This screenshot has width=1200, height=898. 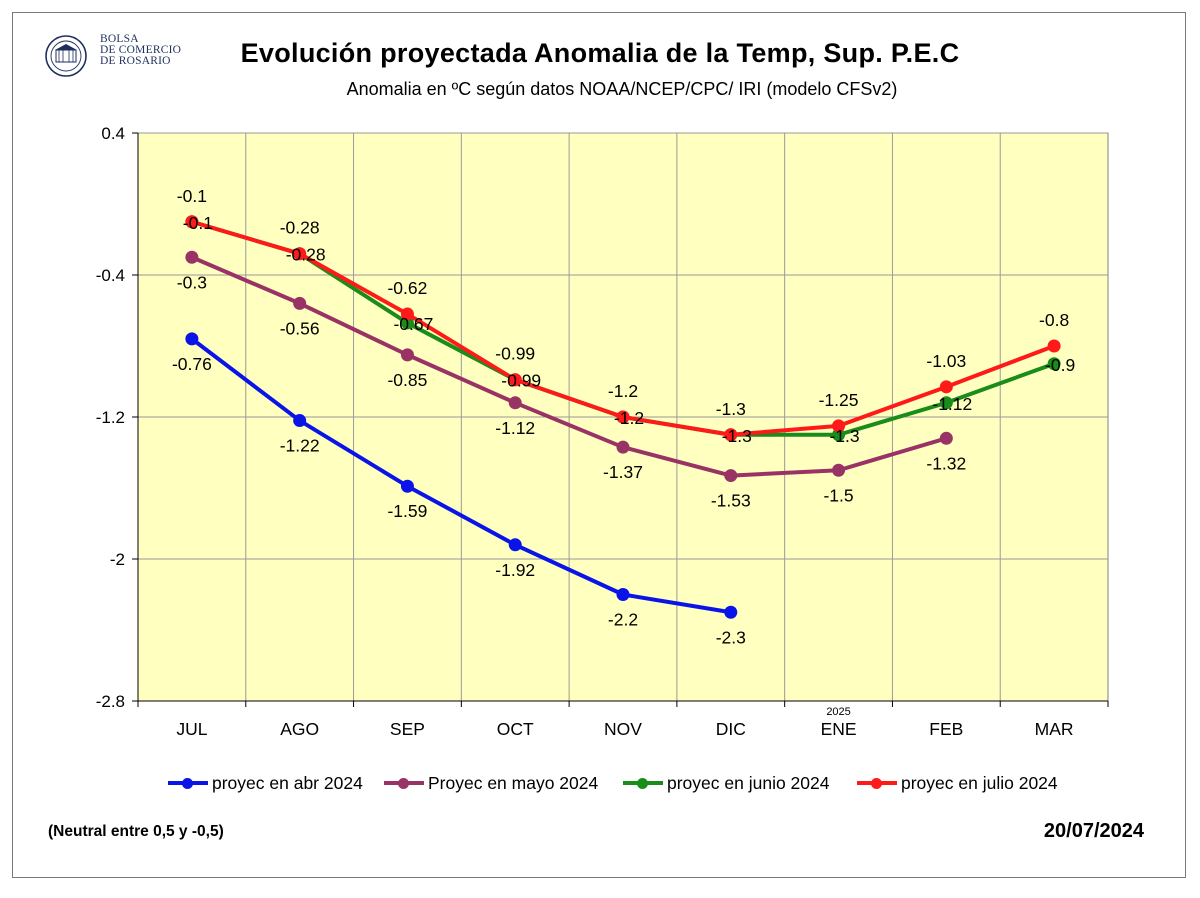 What do you see at coordinates (839, 729) in the screenshot?
I see `x-tick-label: ENE` at bounding box center [839, 729].